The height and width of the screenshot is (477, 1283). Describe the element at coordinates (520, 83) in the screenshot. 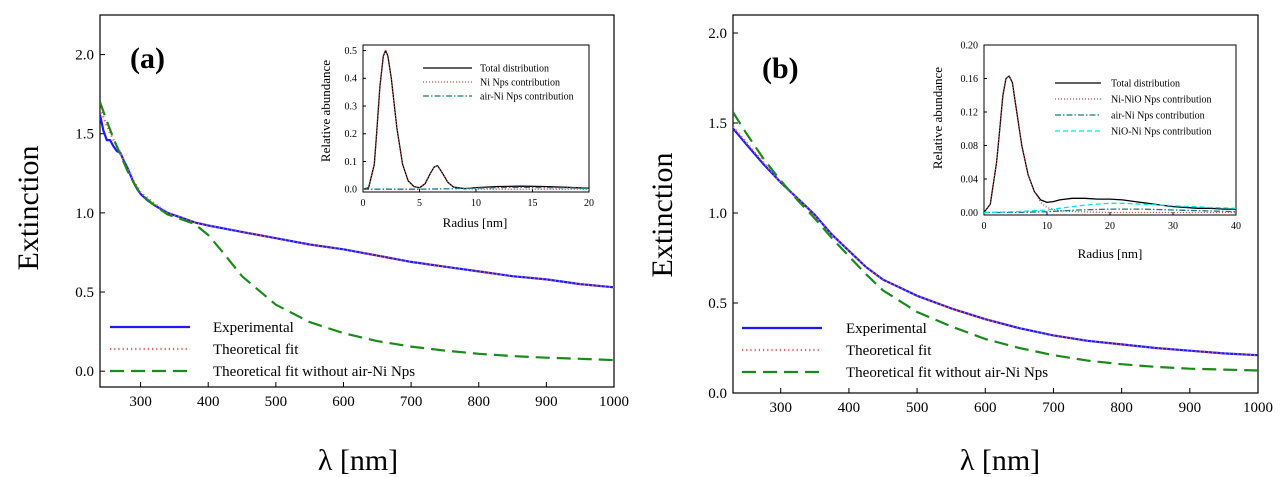

I see `panel-a-inset-legend-label: Ni Nps contribution` at that location.